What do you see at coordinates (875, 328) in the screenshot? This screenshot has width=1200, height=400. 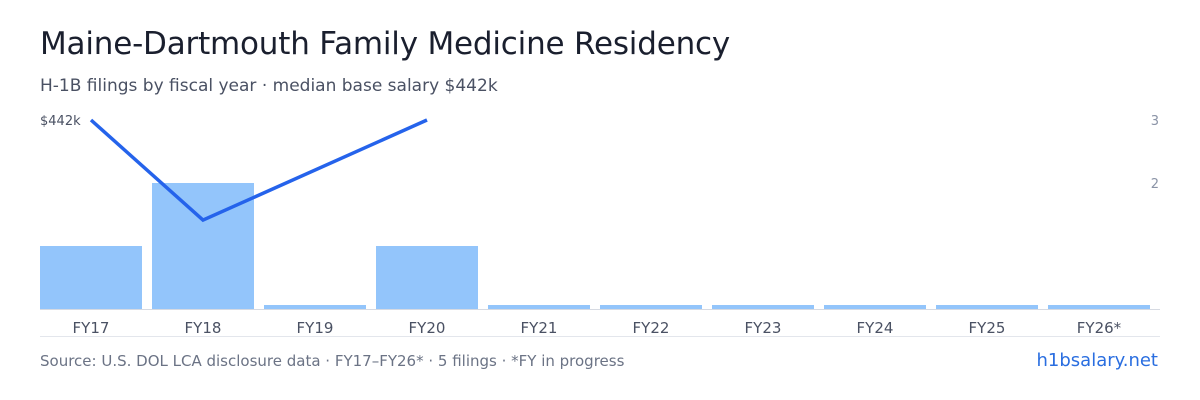 I see `x-tick-label: FY24` at bounding box center [875, 328].